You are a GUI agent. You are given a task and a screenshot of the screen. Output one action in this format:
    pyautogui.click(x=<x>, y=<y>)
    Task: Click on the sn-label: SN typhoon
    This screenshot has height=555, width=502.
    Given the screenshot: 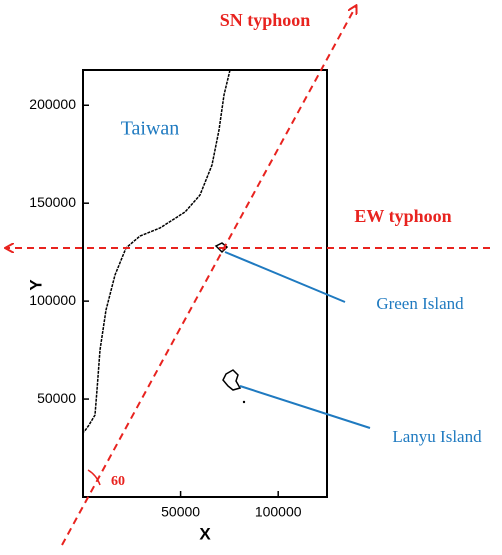 What is the action you would take?
    pyautogui.click(x=265, y=20)
    